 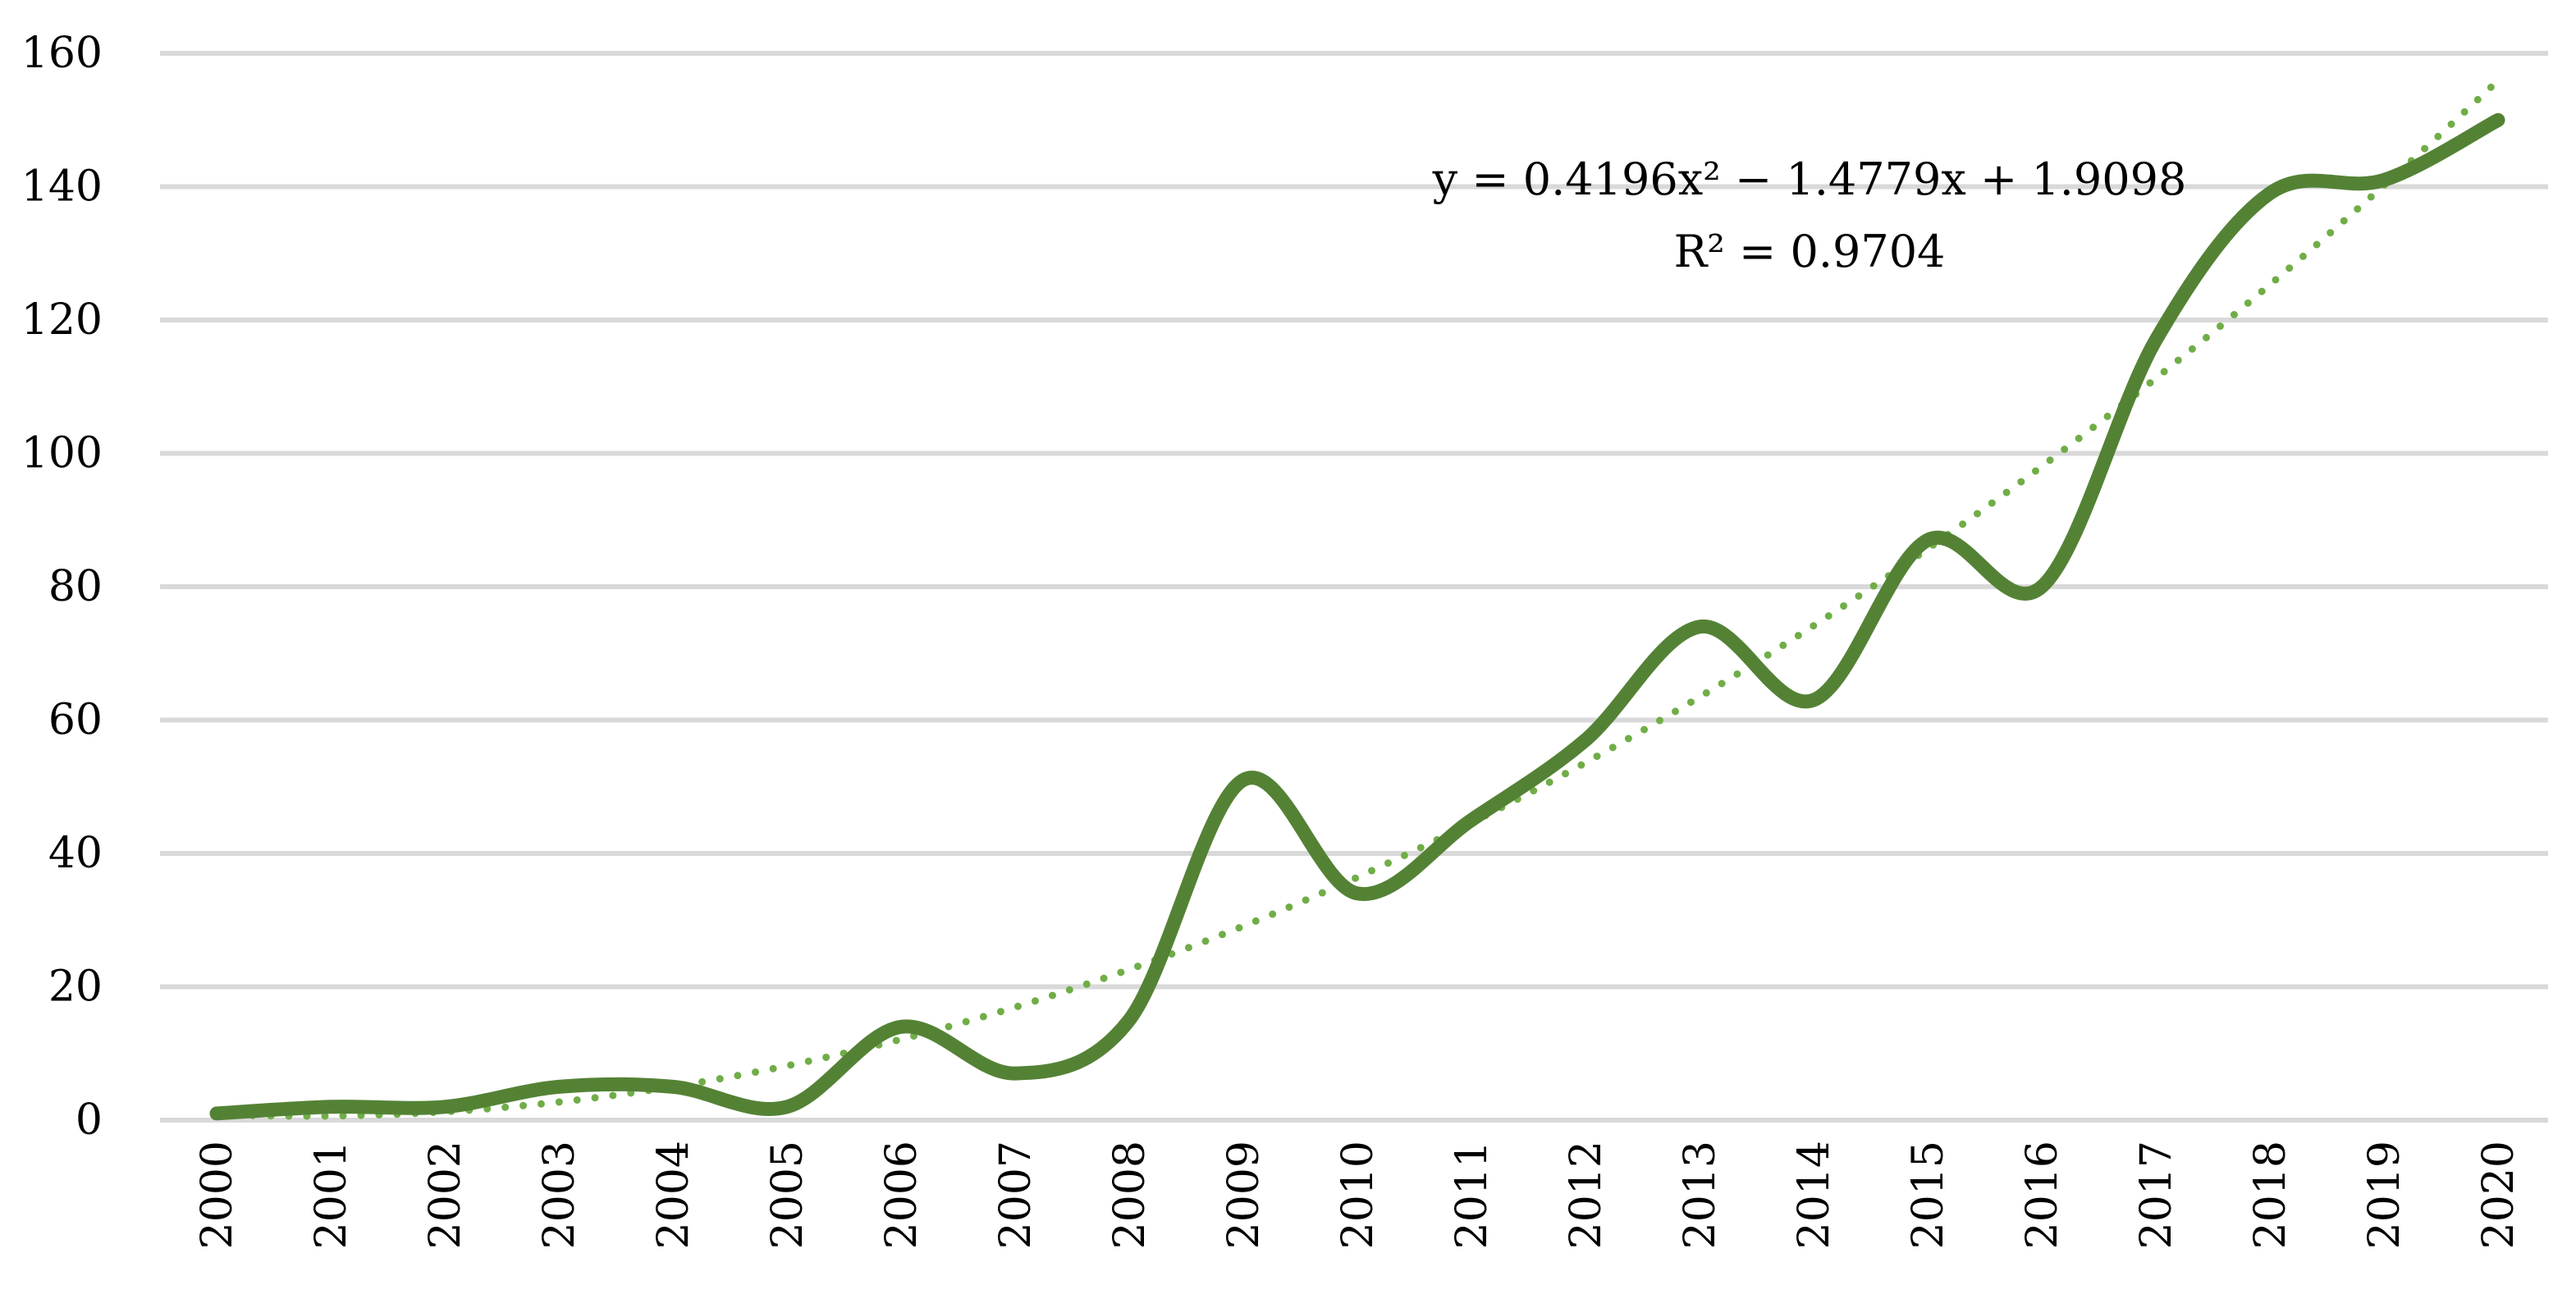 What do you see at coordinates (62, 53) in the screenshot?
I see `y-tick-label: 160` at bounding box center [62, 53].